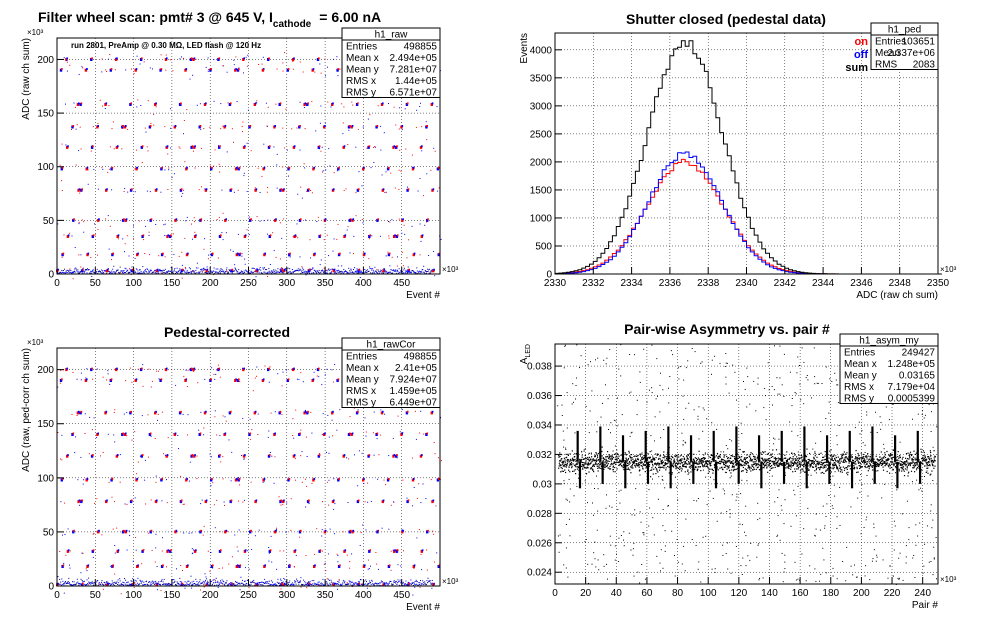 The width and height of the screenshot is (996, 622). Describe the element at coordinates (541, 218) in the screenshot. I see `y-tick-label: 1000` at that location.